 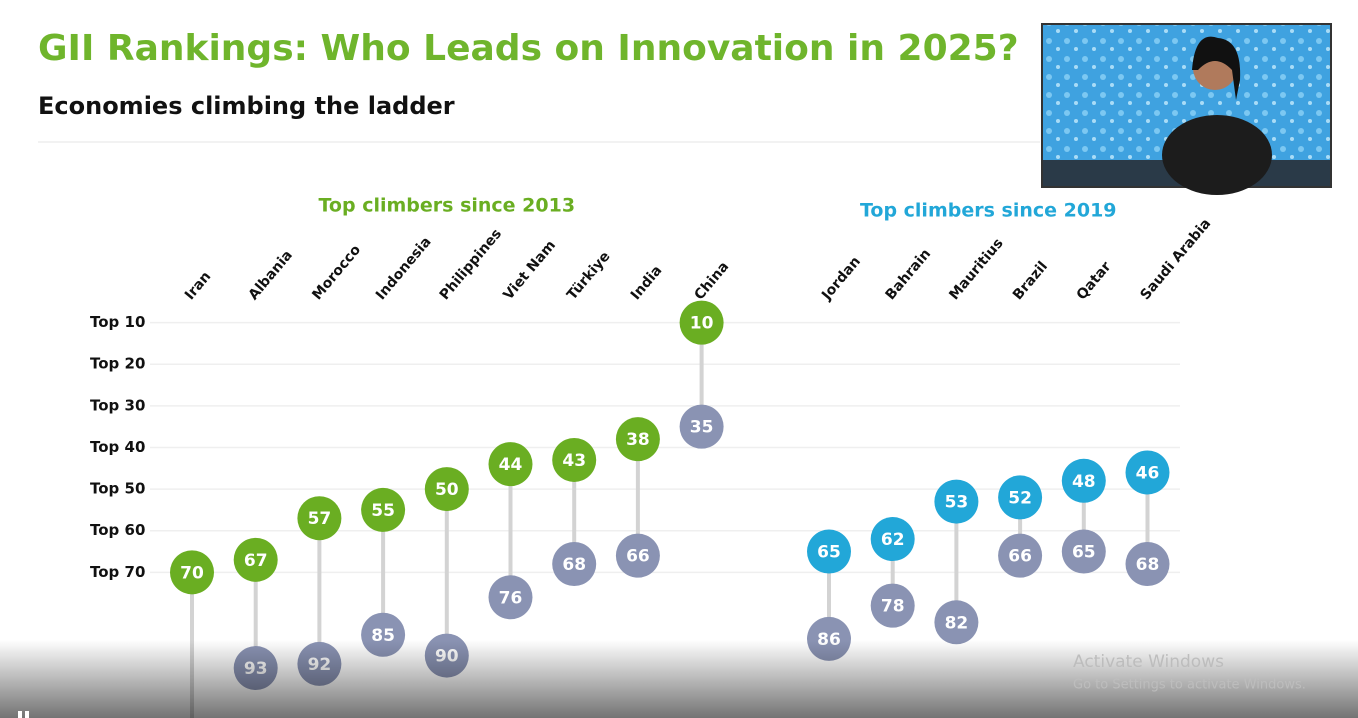 I want to click on pause-button, so click(x=20, y=714).